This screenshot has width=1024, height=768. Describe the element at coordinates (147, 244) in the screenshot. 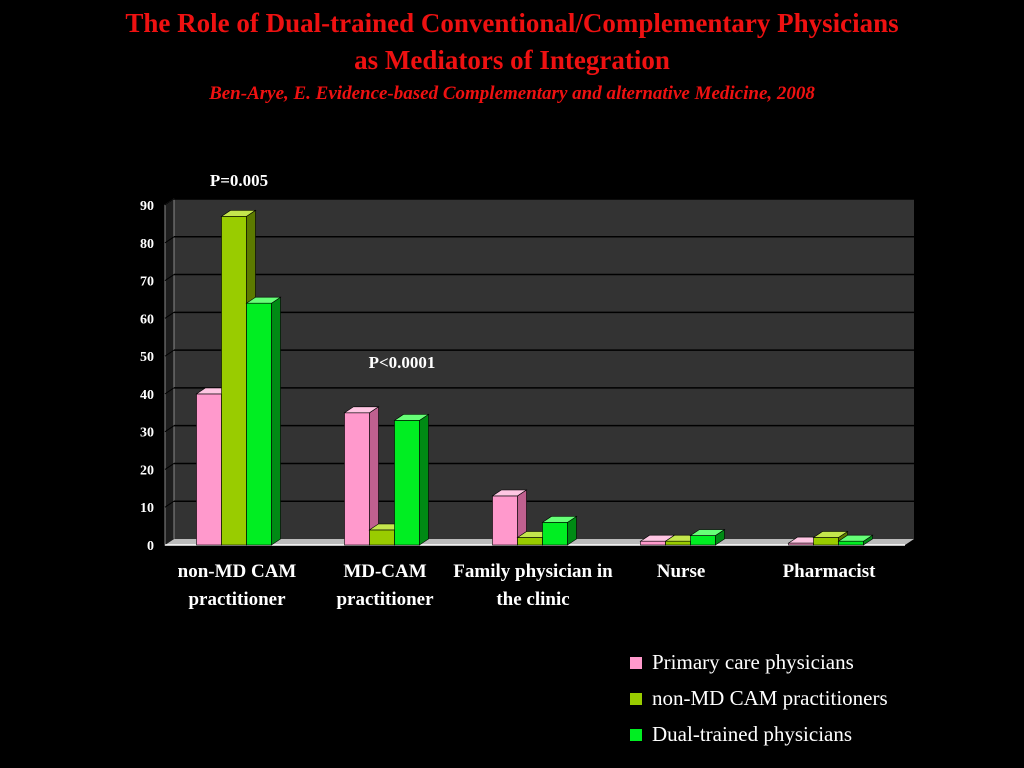

I see `y-tick-label: 80` at that location.